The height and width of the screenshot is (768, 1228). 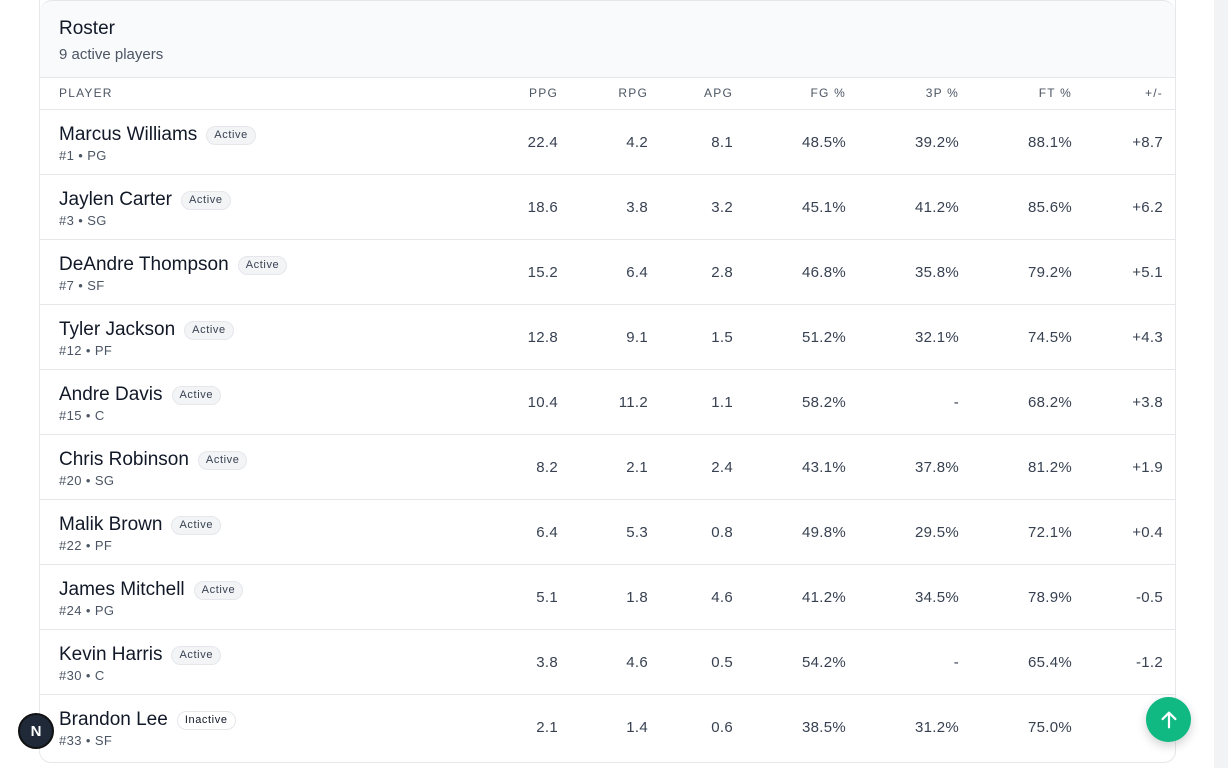 I want to click on player-name-line: Brandon Lee Inactive, so click(x=147, y=720).